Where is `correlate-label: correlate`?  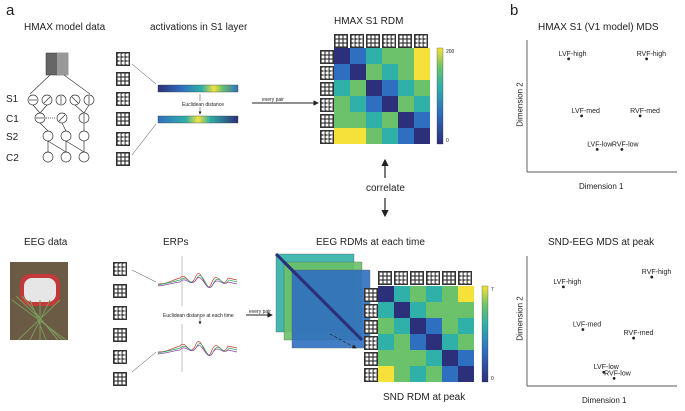
correlate-label: correlate is located at coordinates (385, 188).